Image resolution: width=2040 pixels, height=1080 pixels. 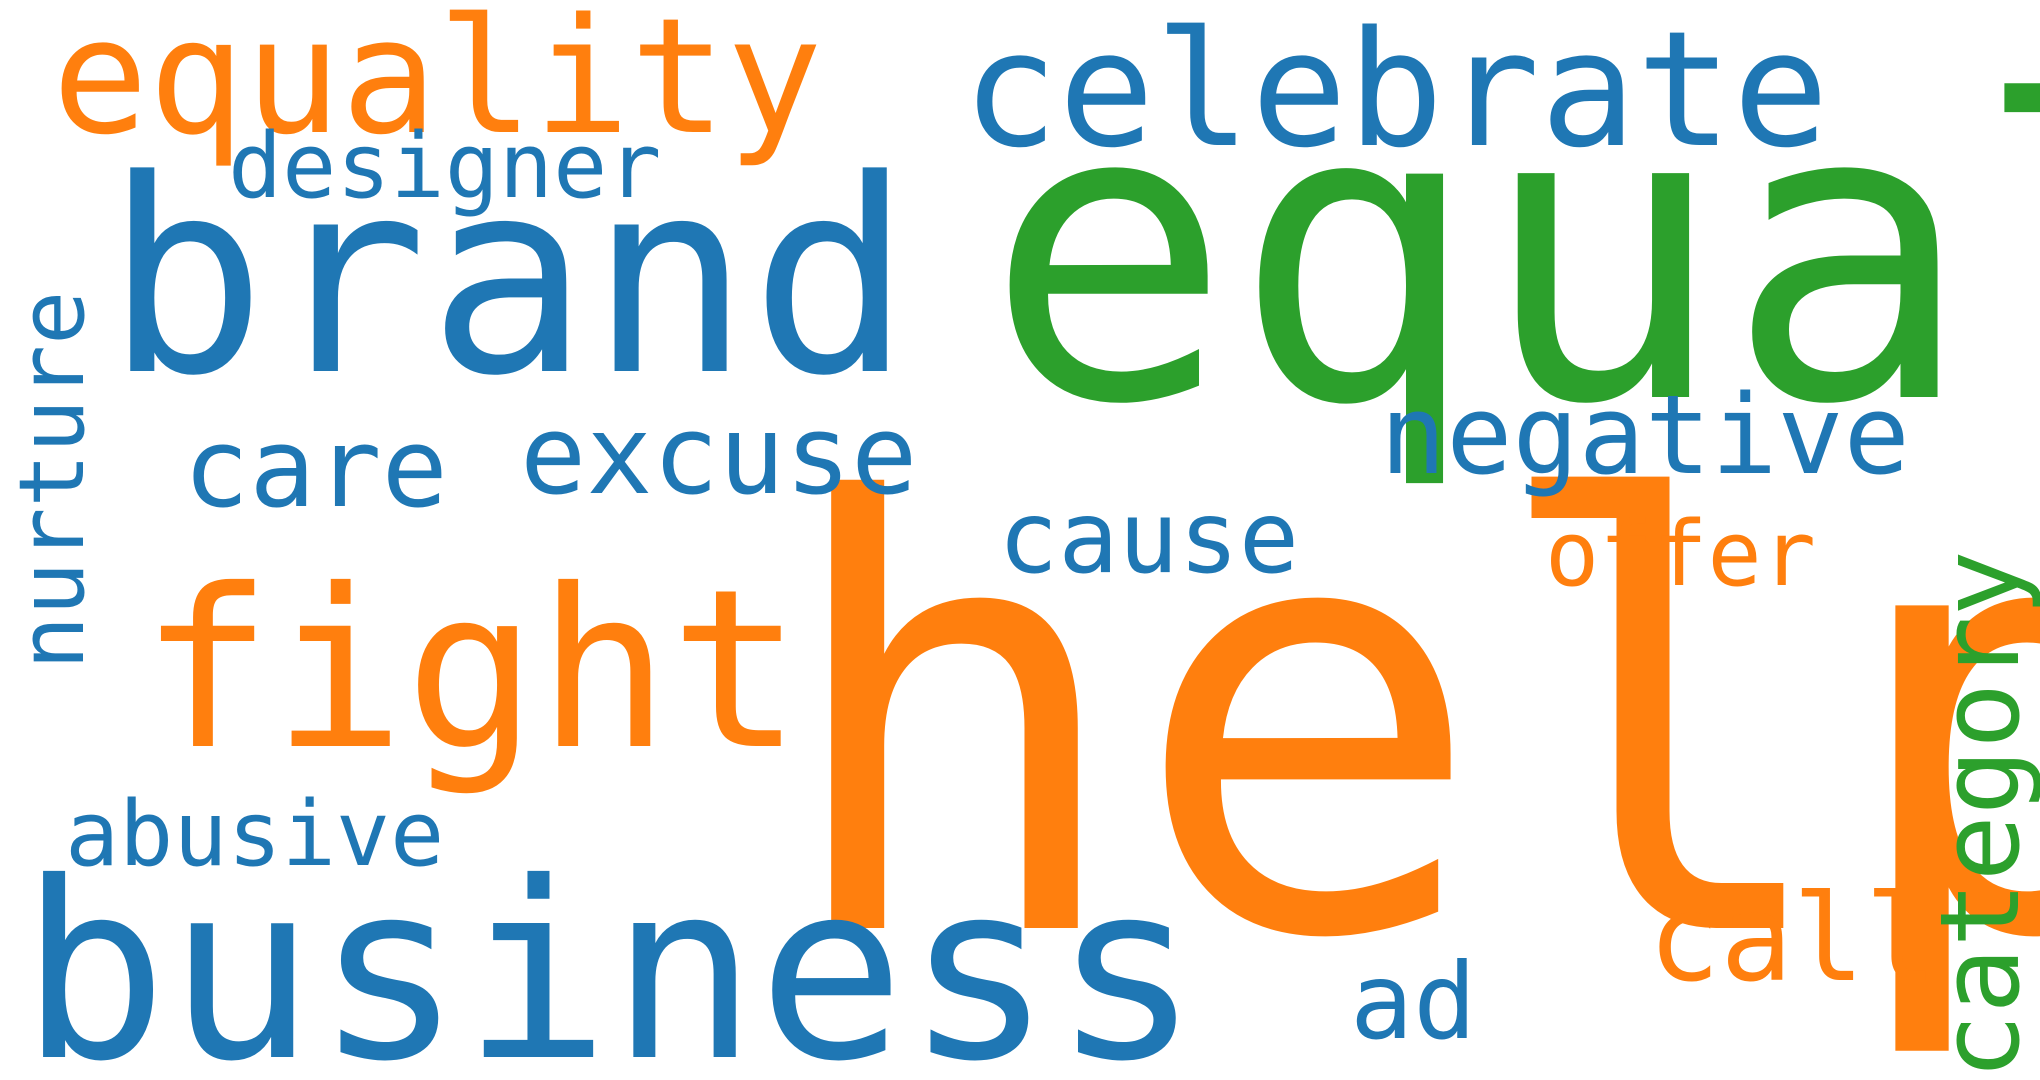 I want to click on word-category: category, so click(x=1978, y=815).